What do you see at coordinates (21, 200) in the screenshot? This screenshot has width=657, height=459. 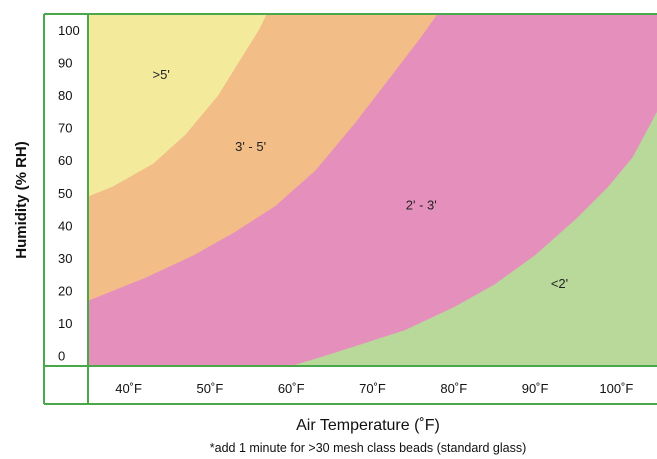 I see `y-axis-title: Humidity (% RH)` at bounding box center [21, 200].